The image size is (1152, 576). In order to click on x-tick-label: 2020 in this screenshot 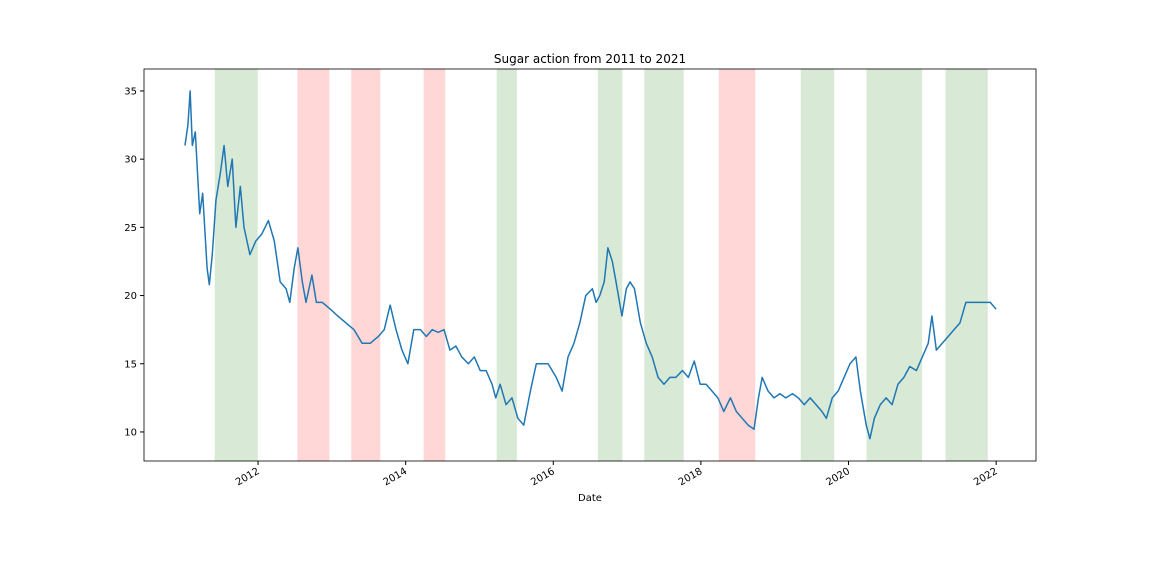, I will do `click(838, 477)`.